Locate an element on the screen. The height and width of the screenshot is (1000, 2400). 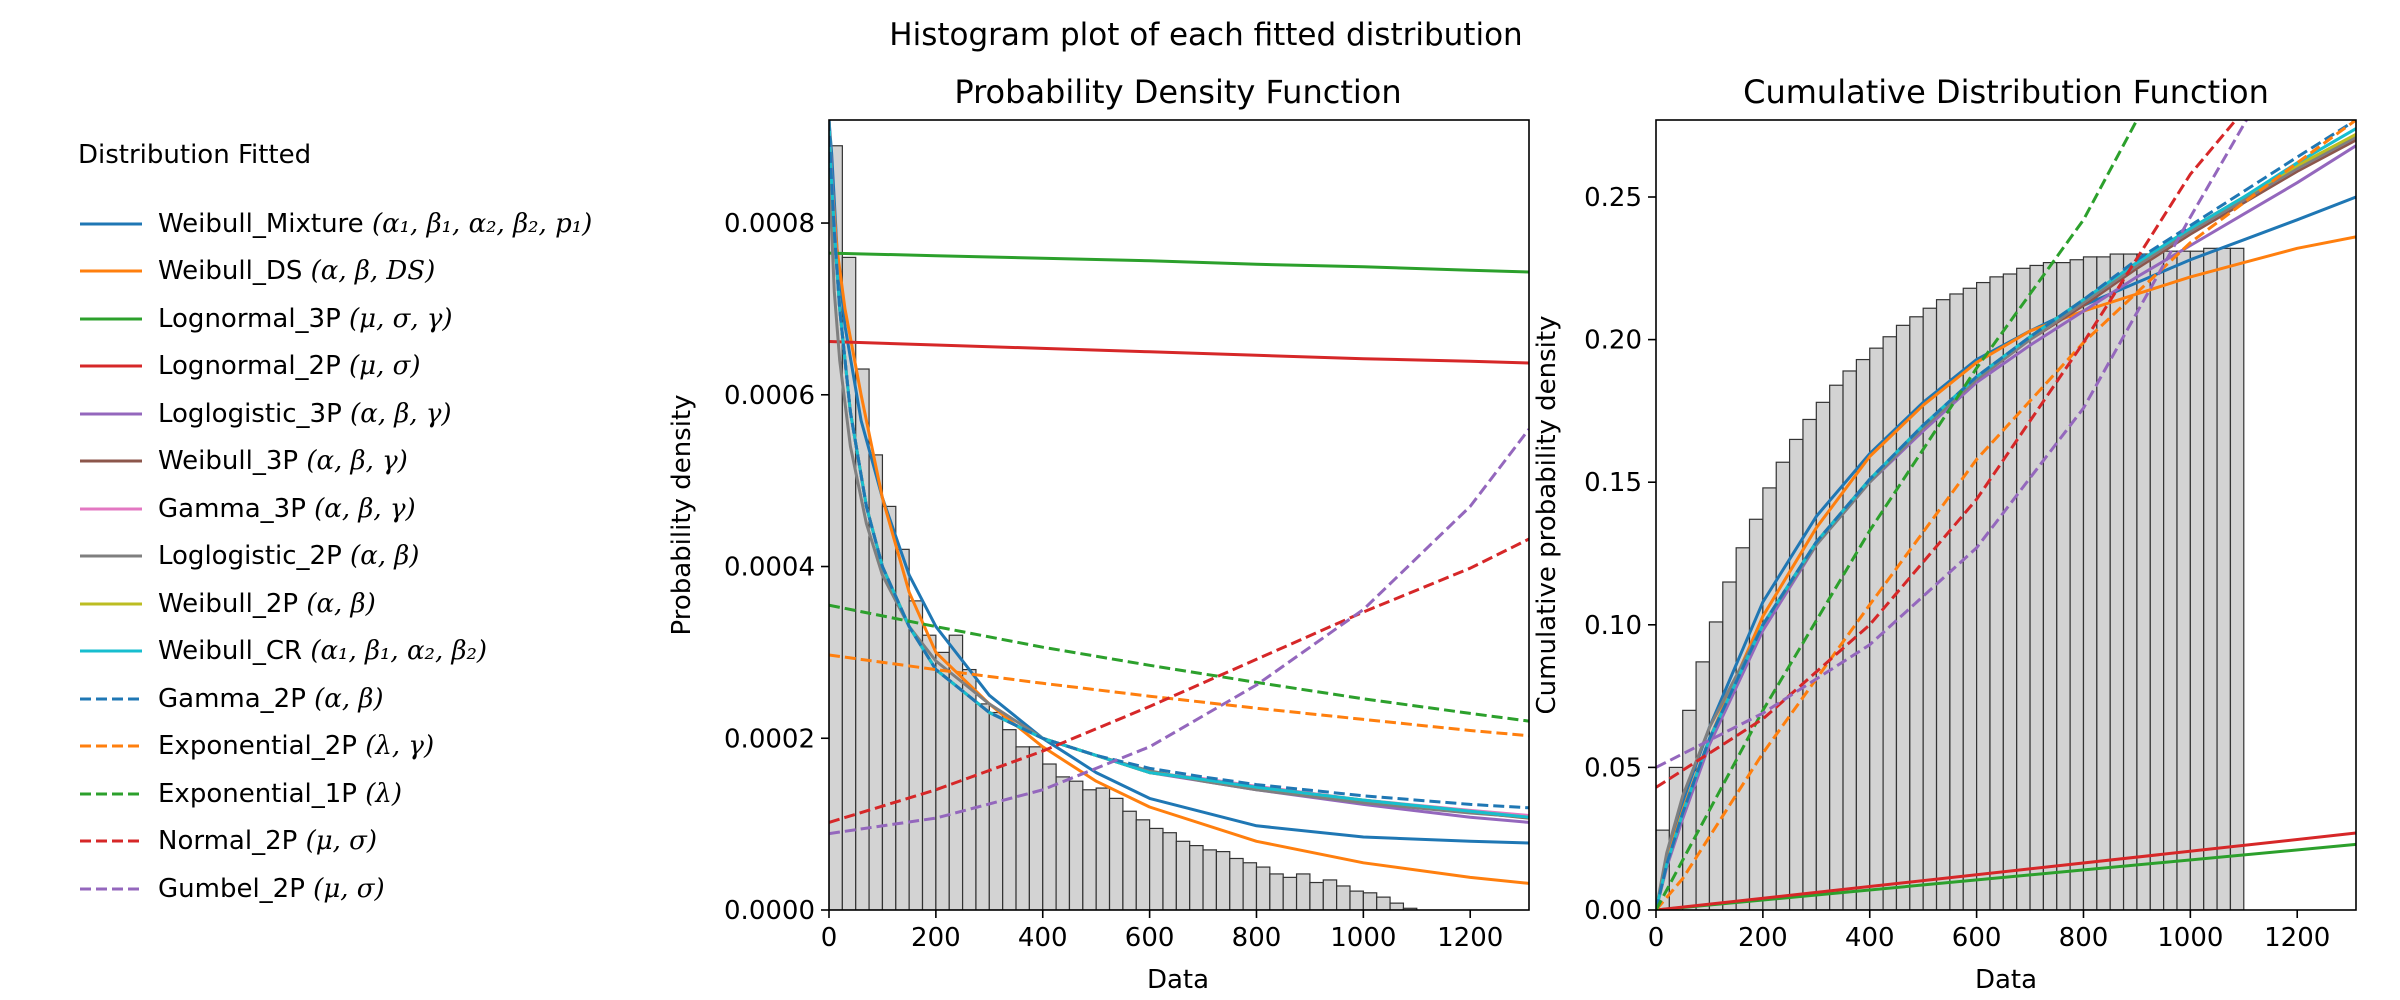
legend-label: Exponential_2P (λ, γ) is located at coordinates (296, 746).